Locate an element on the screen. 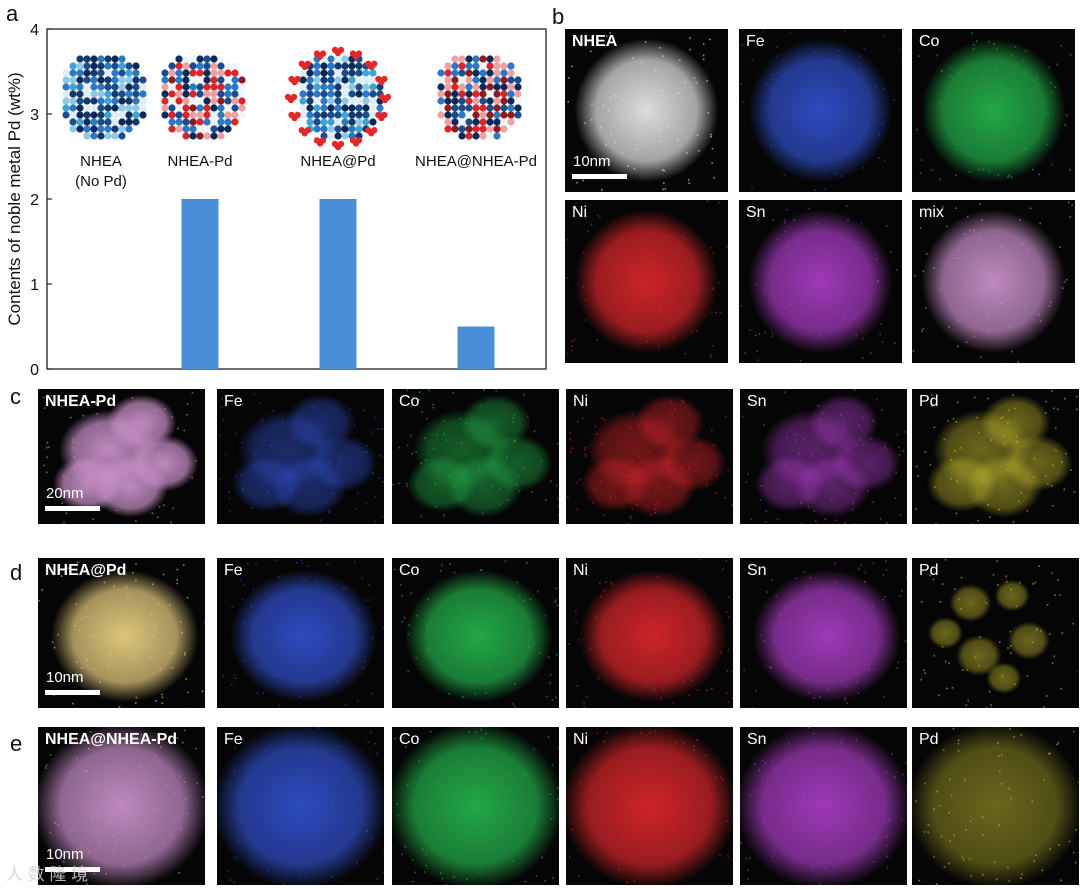  eds-map-b-co: Co is located at coordinates (993, 110).